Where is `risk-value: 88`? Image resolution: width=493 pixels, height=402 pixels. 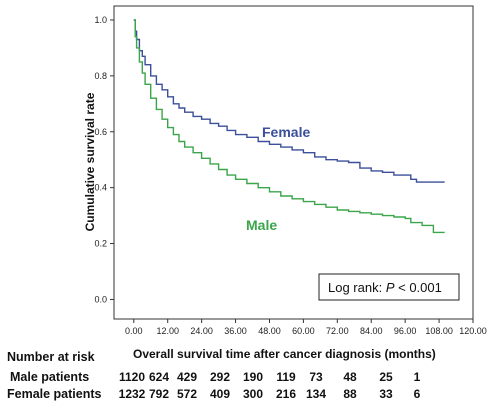 risk-value: 88 is located at coordinates (350, 394).